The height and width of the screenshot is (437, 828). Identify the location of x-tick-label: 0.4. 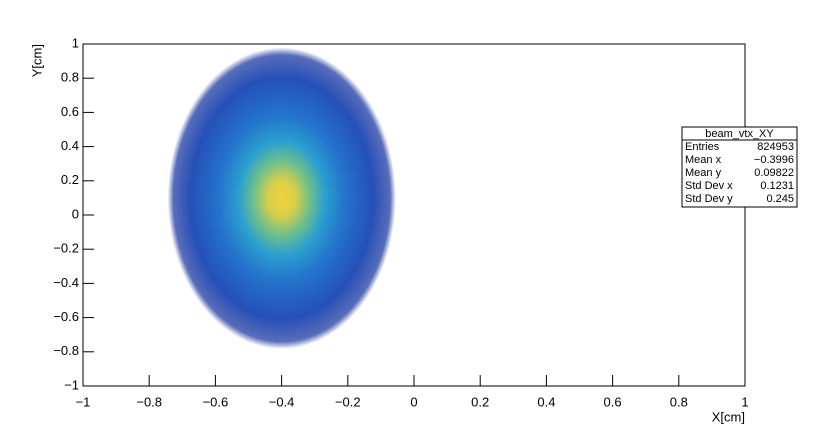
(546, 401).